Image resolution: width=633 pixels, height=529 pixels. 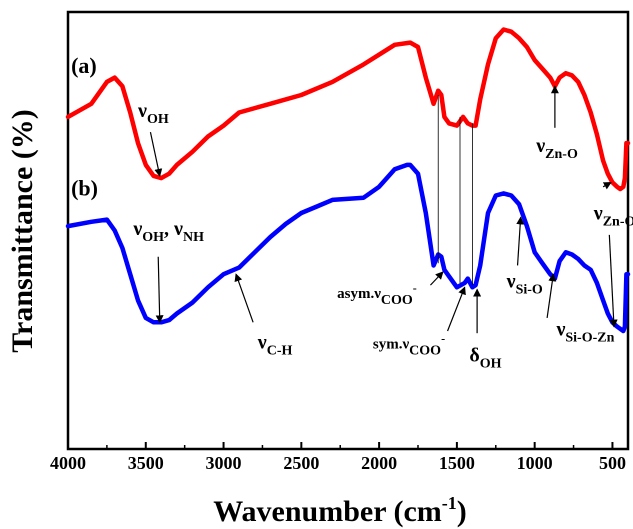 I want to click on x-tick-label: 2500, so click(x=301, y=463).